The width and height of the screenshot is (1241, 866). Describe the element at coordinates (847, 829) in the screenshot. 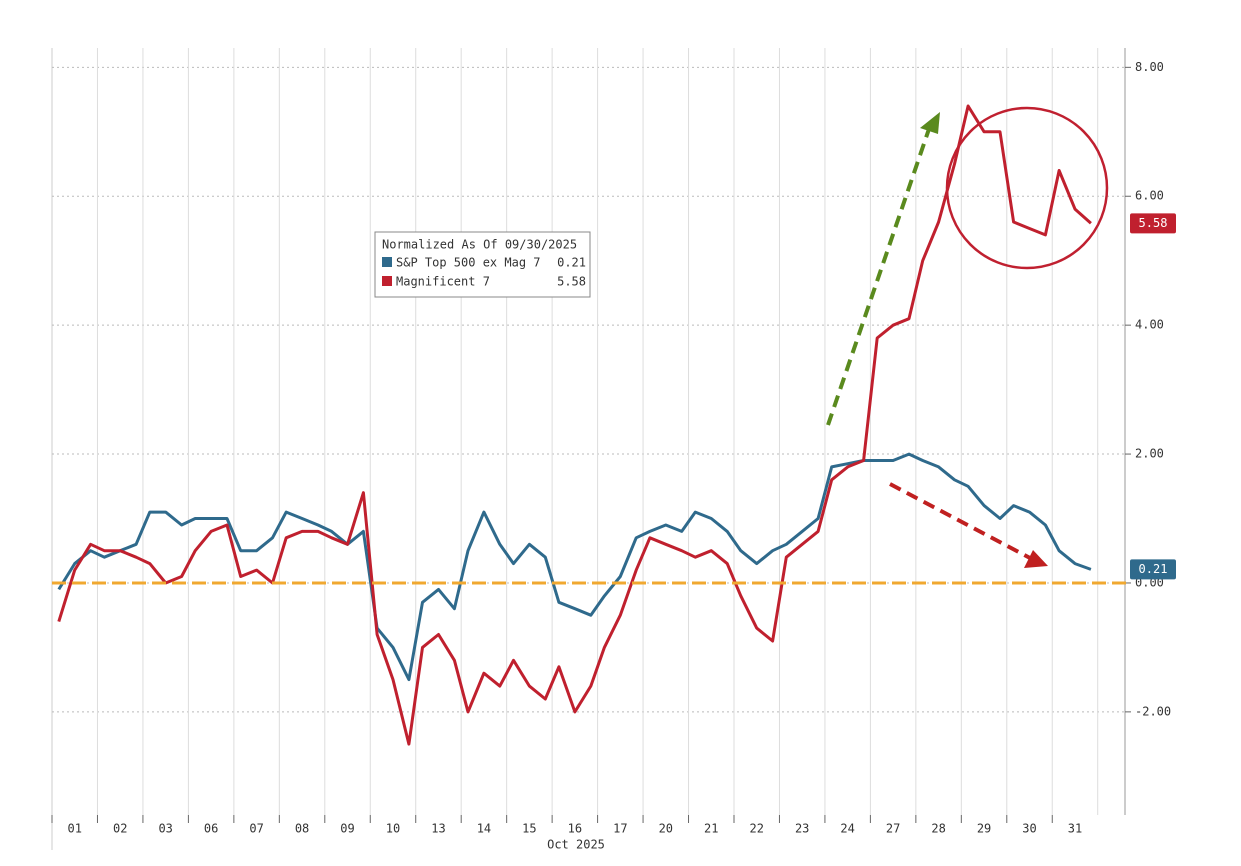

I see `x-tick-label: 24` at that location.